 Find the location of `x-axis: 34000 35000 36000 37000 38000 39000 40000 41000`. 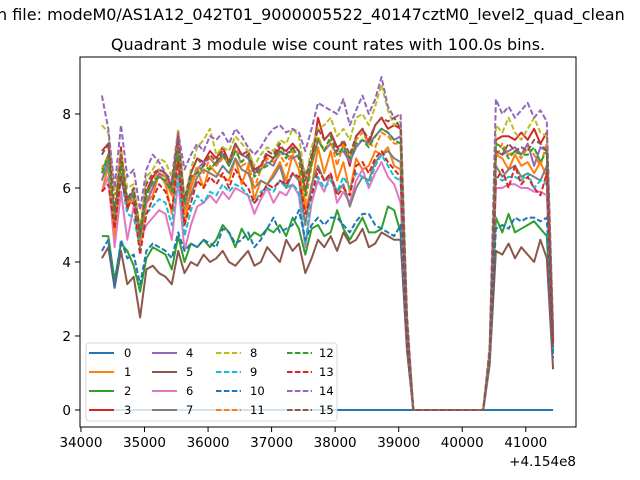

x-axis: 34000 35000 36000 37000 38000 39000 40000 41000 is located at coordinates (303, 439).